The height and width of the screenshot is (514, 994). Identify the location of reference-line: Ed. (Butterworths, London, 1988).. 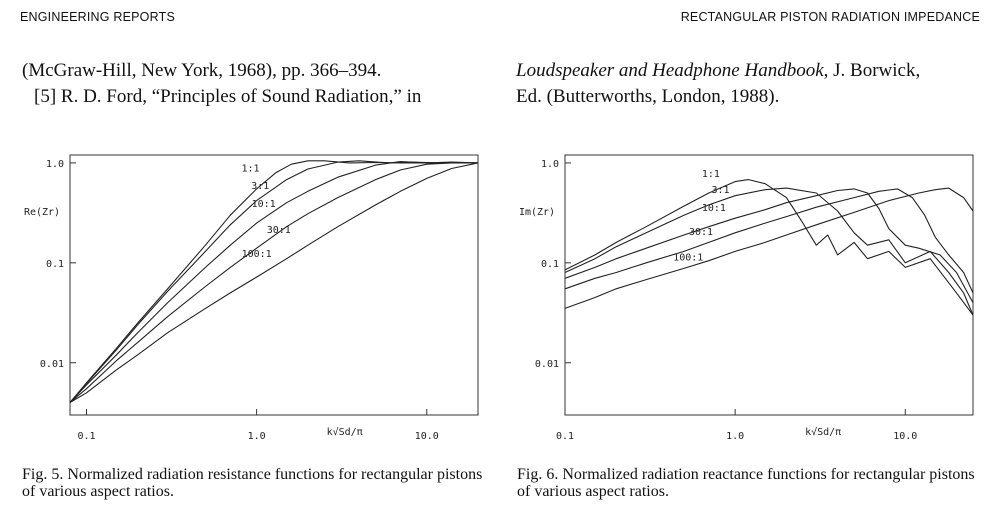
(648, 96).